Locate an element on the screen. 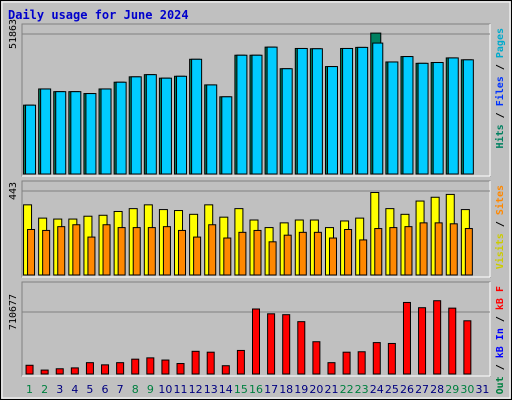  day-label: 8 is located at coordinates (135, 389).